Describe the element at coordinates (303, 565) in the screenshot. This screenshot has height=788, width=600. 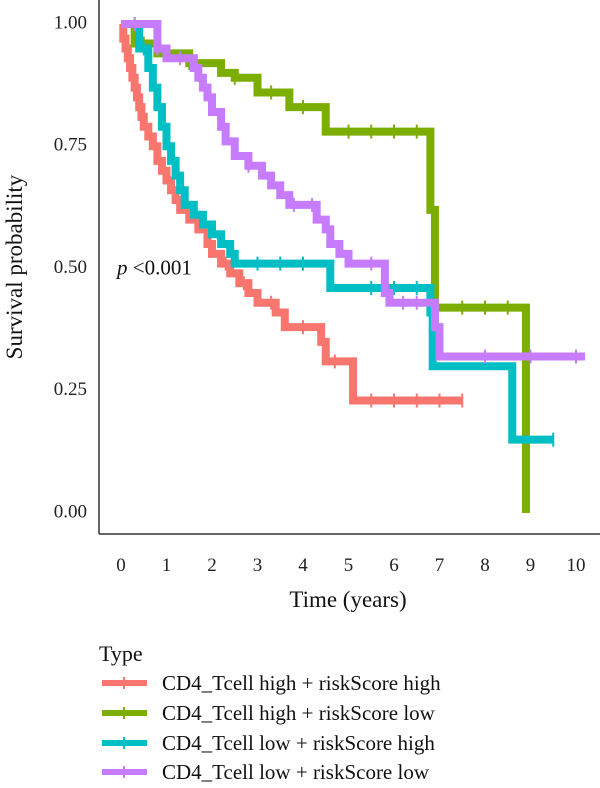
I see `x-tick-label-4: 4` at that location.